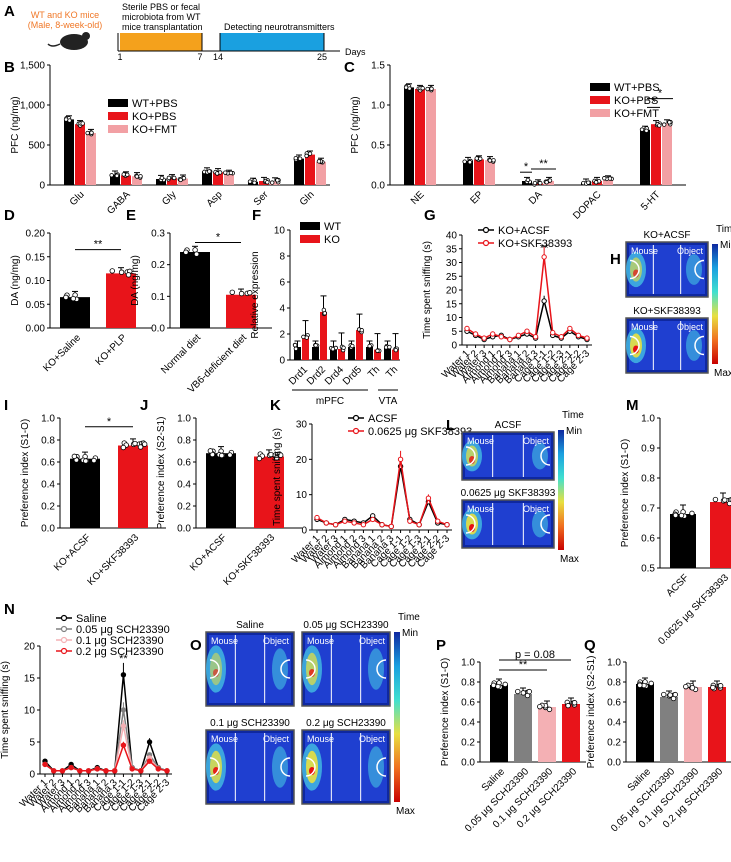  I want to click on panel-e-y-tick-label: 0.3, so click(158, 234).